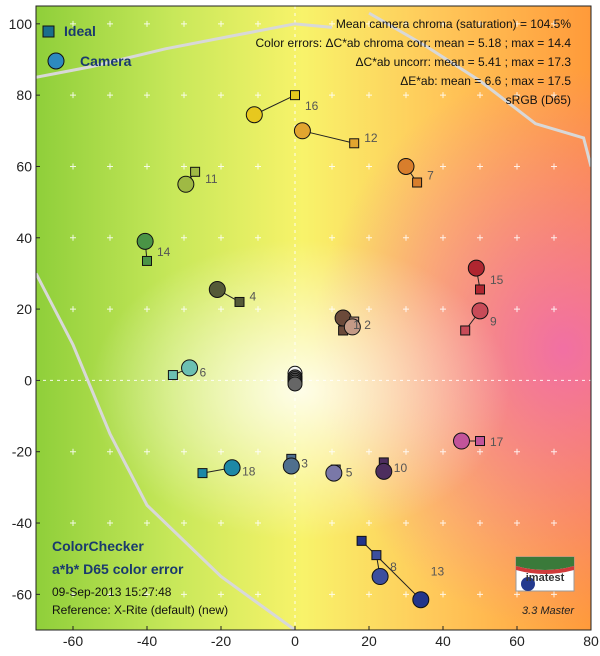 The image size is (600, 656). I want to click on x-tick-label: -60, so click(73, 641).